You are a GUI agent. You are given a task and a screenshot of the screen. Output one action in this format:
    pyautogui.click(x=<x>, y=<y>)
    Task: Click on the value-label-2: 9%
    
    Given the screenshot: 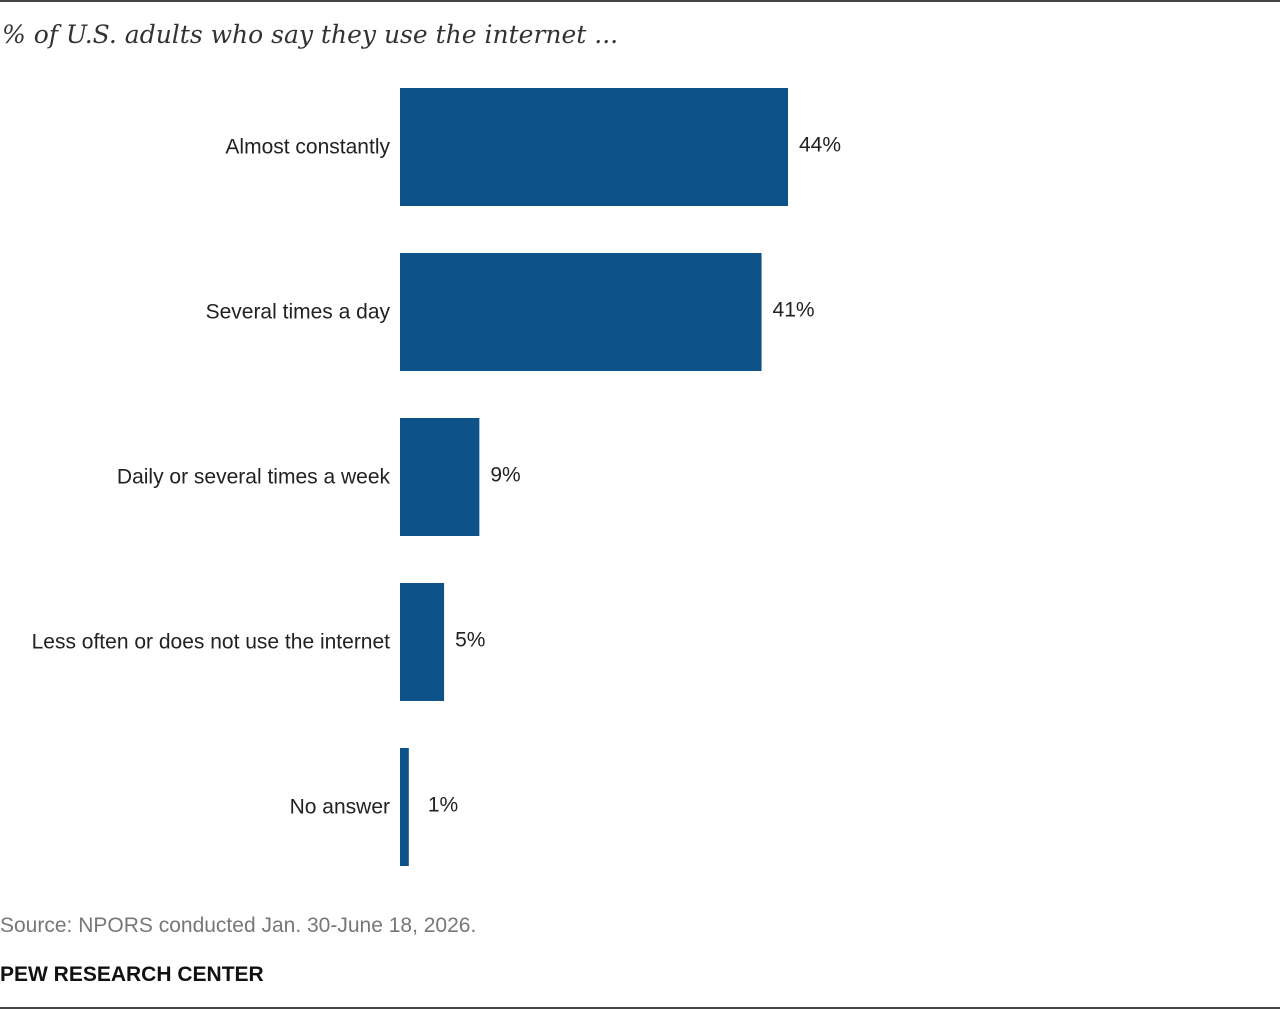 What is the action you would take?
    pyautogui.click(x=505, y=475)
    